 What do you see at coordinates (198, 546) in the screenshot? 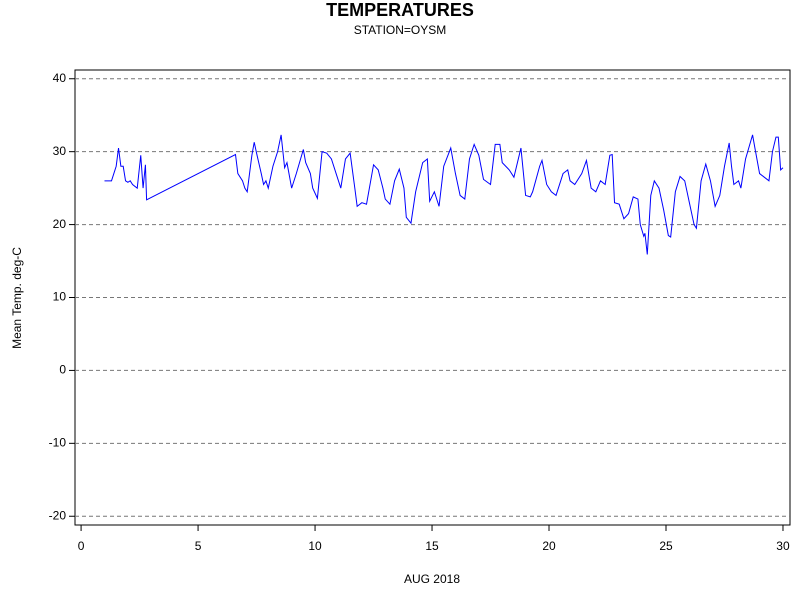
I see `x-tick-label: 5` at bounding box center [198, 546].